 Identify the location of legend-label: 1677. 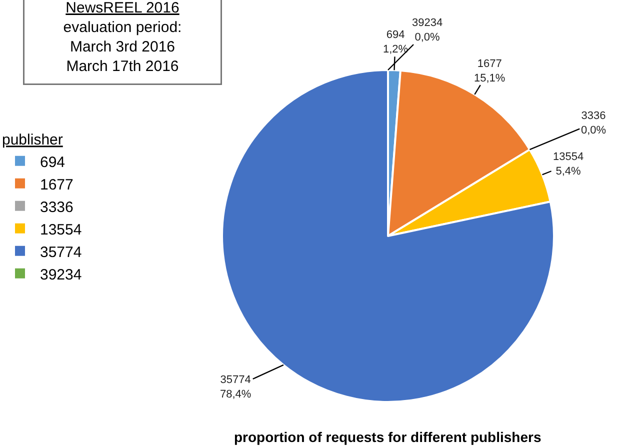
(57, 185).